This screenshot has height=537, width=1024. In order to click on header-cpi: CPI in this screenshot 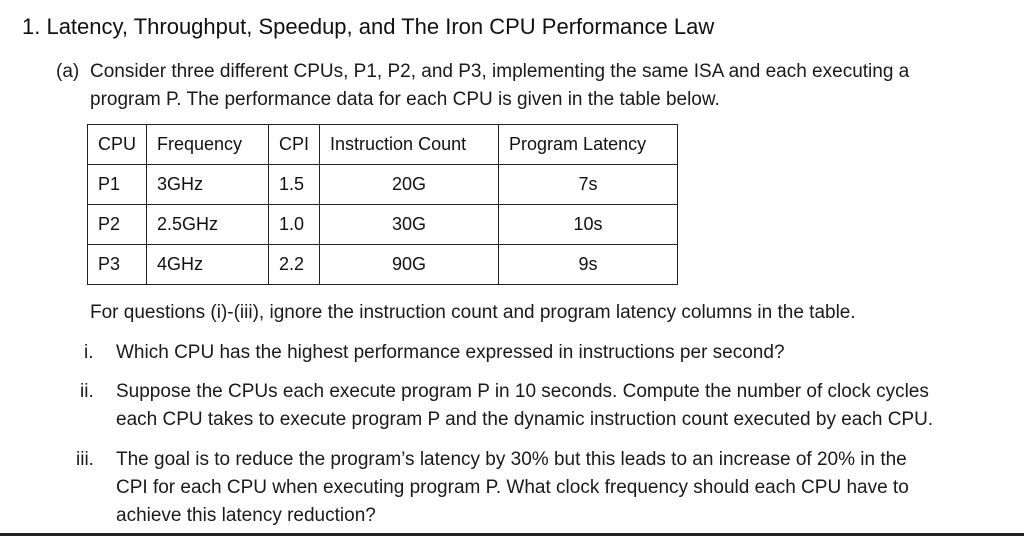, I will do `click(294, 144)`.